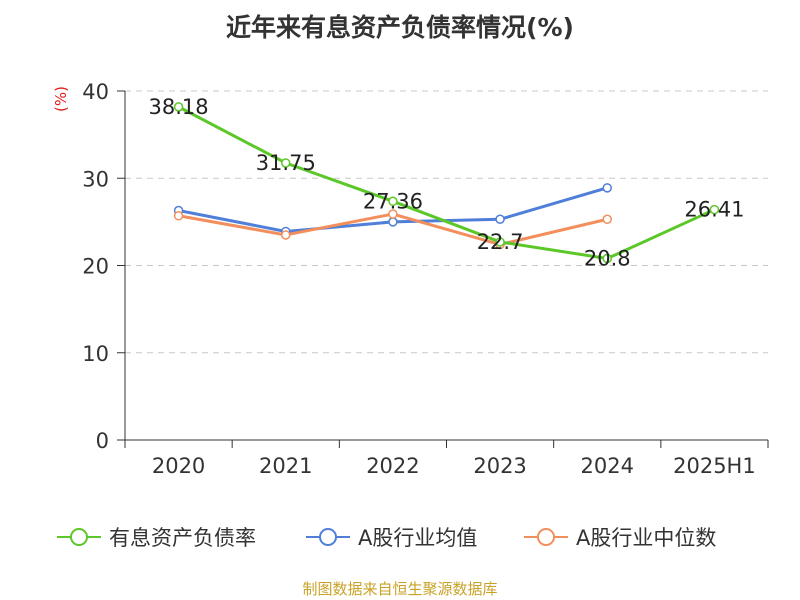  I want to click on chart-title: 近年来有息资产负债率情况(%), so click(400, 27).